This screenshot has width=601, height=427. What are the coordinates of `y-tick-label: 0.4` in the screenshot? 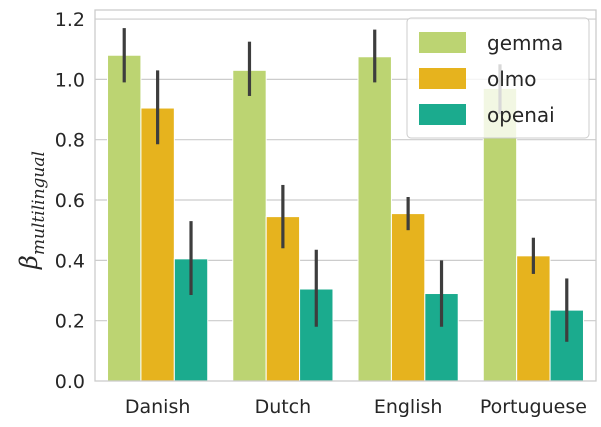 It's located at (70, 261).